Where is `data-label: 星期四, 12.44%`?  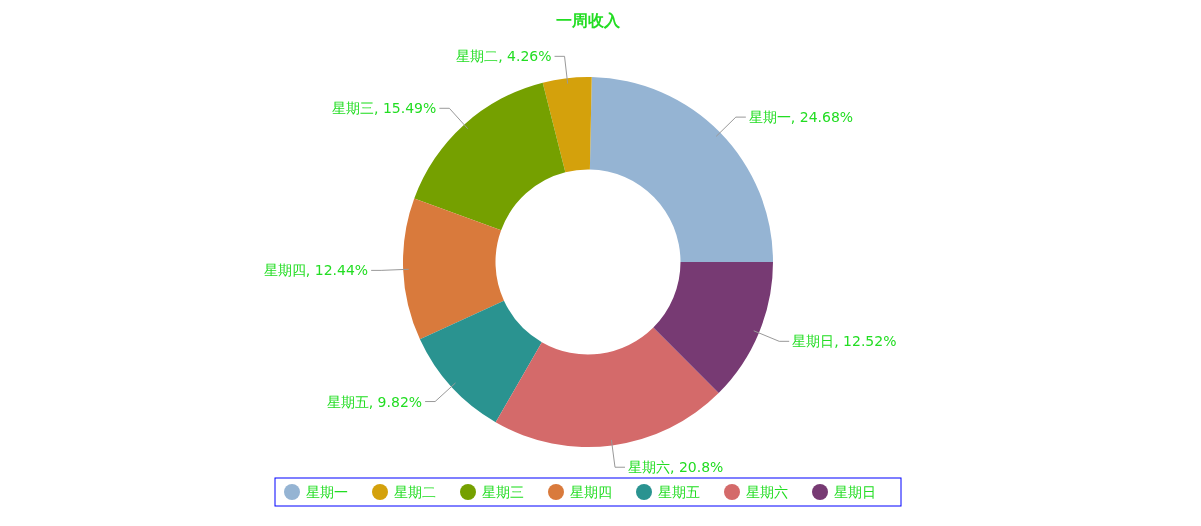
data-label: 星期四, 12.44% is located at coordinates (316, 270).